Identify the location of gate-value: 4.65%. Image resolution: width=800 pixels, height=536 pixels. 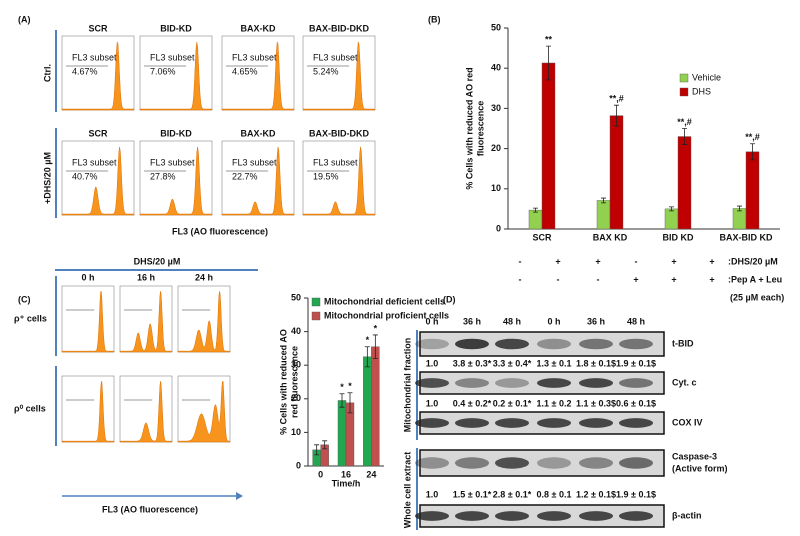
(245, 71).